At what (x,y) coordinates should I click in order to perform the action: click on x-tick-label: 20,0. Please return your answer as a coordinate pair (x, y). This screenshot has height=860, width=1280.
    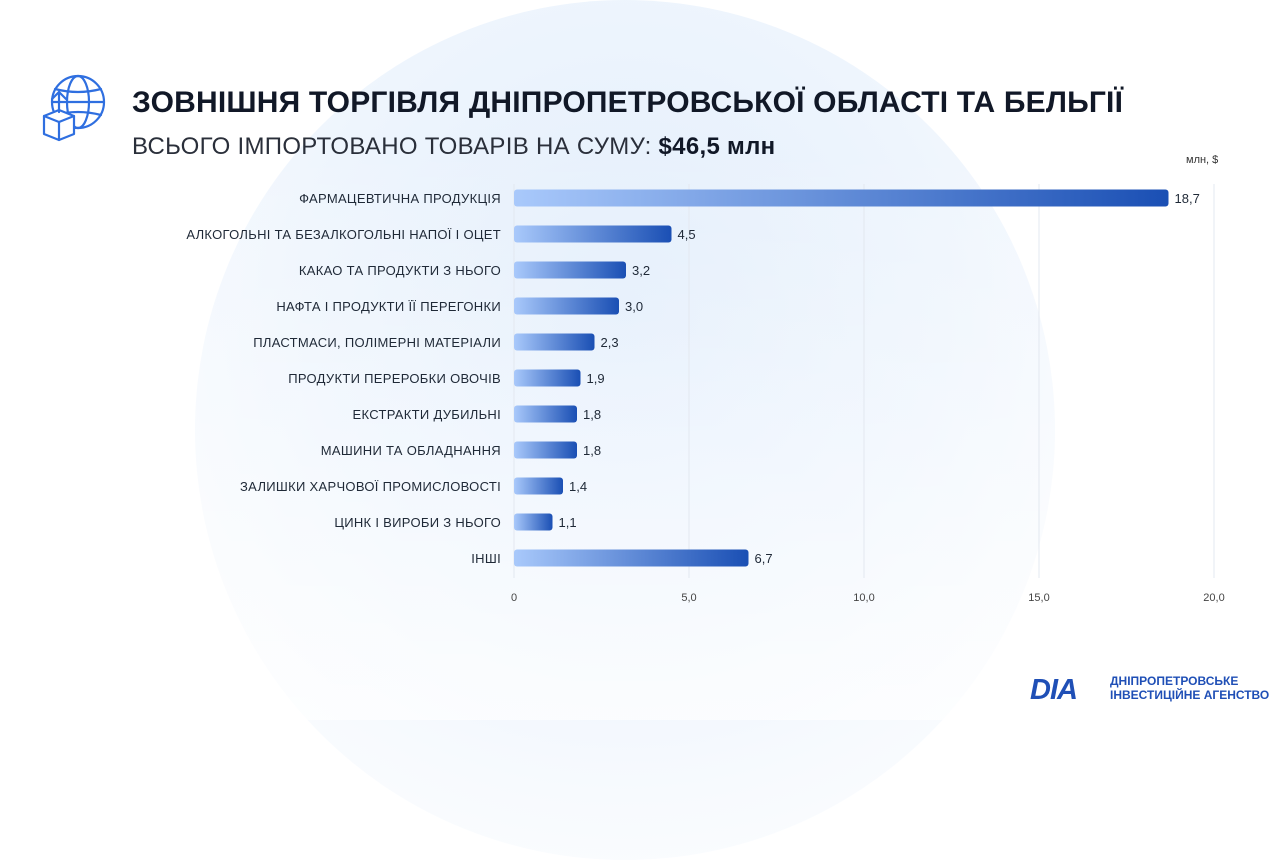
    Looking at the image, I should click on (1213, 598).